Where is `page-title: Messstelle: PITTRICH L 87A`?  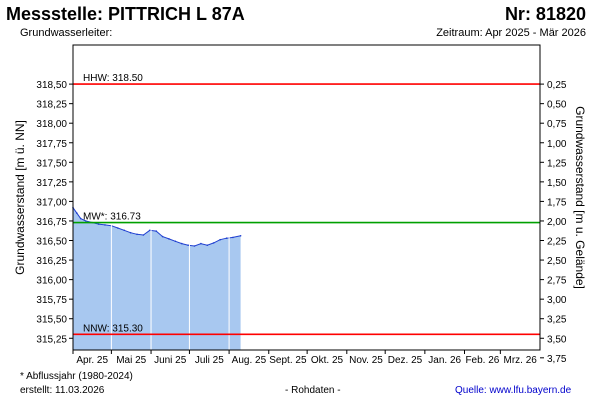
page-title: Messstelle: PITTRICH L 87A is located at coordinates (125, 14).